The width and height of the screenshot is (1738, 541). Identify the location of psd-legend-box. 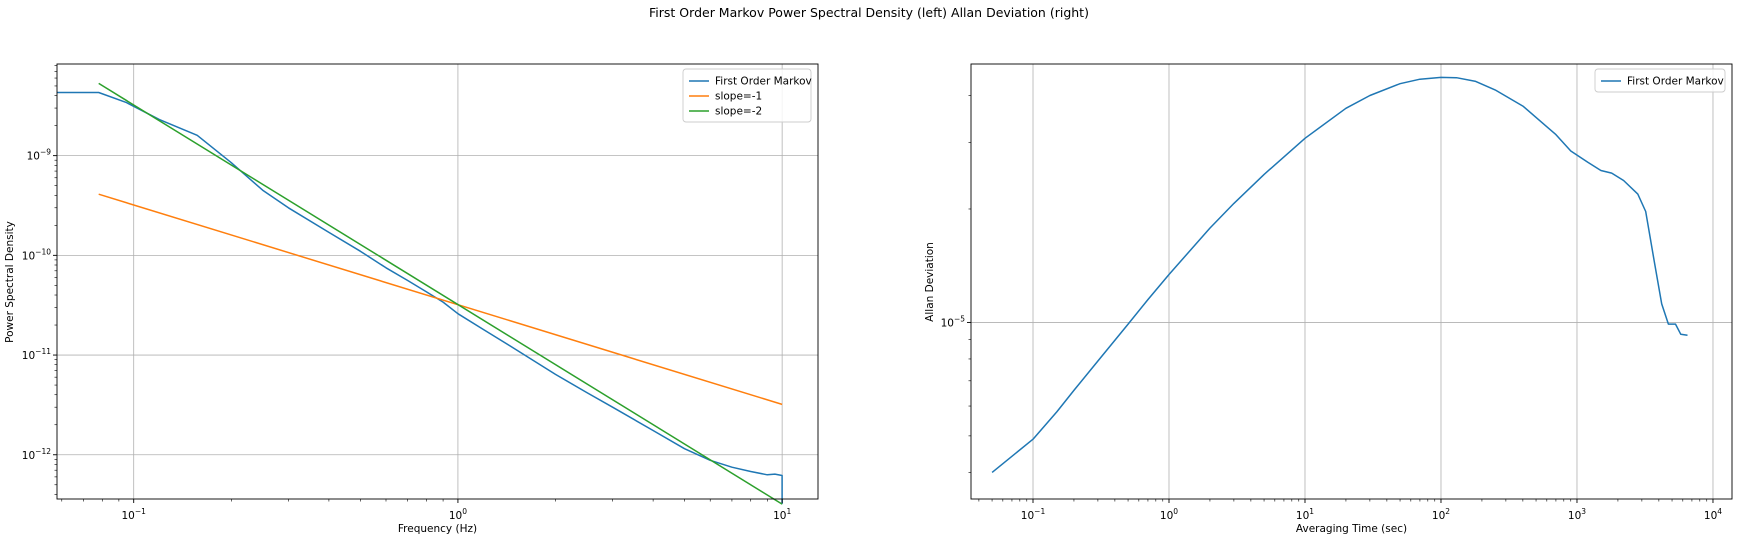
(747, 95).